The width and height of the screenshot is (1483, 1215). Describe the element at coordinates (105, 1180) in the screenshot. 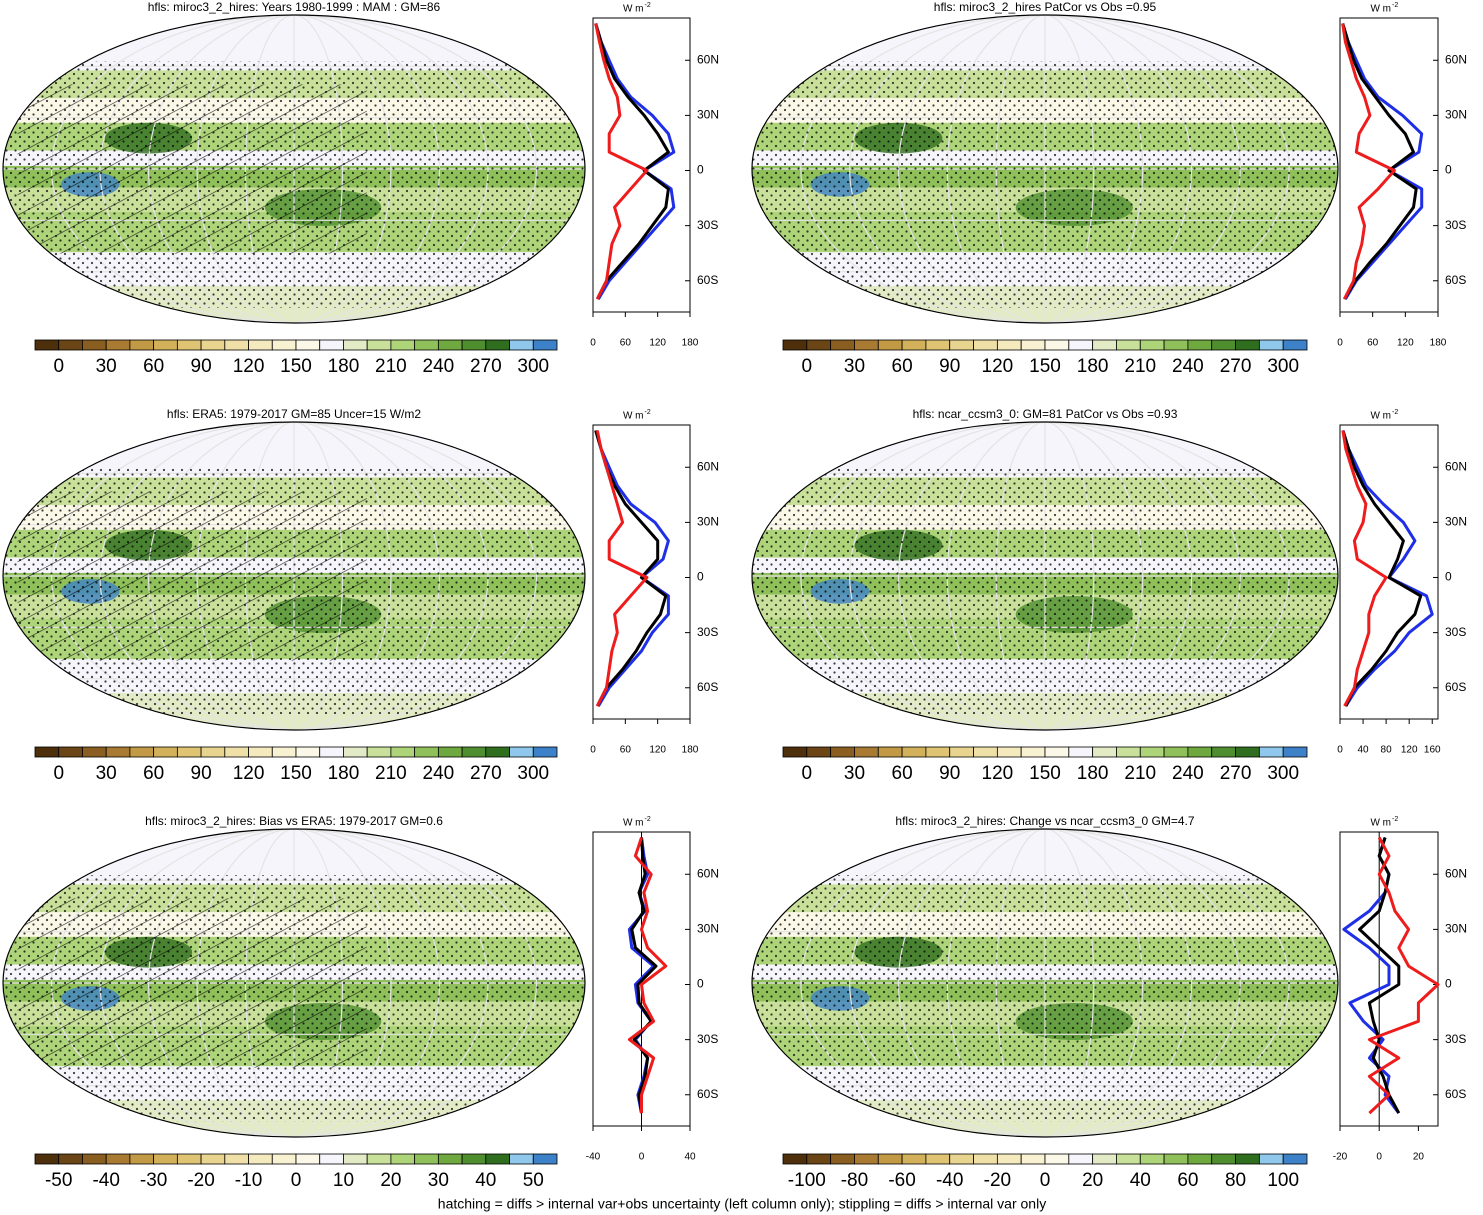

I see `colorbar-tick-label: -40` at that location.